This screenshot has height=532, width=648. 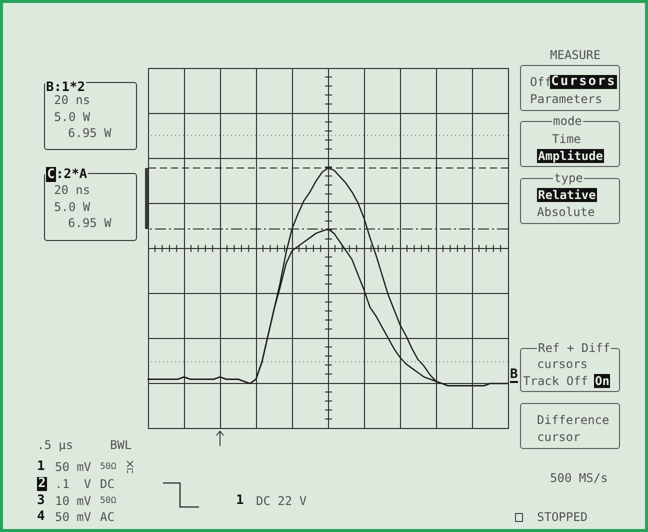 I want to click on text: 4, so click(x=41, y=516).